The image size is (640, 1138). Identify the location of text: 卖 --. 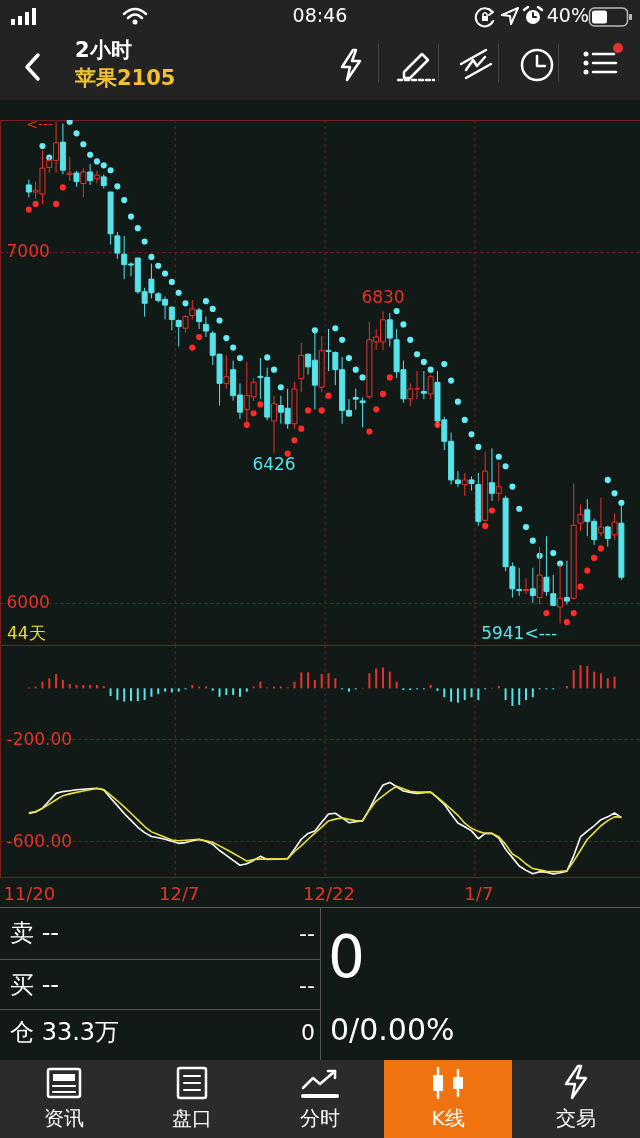
(34, 933).